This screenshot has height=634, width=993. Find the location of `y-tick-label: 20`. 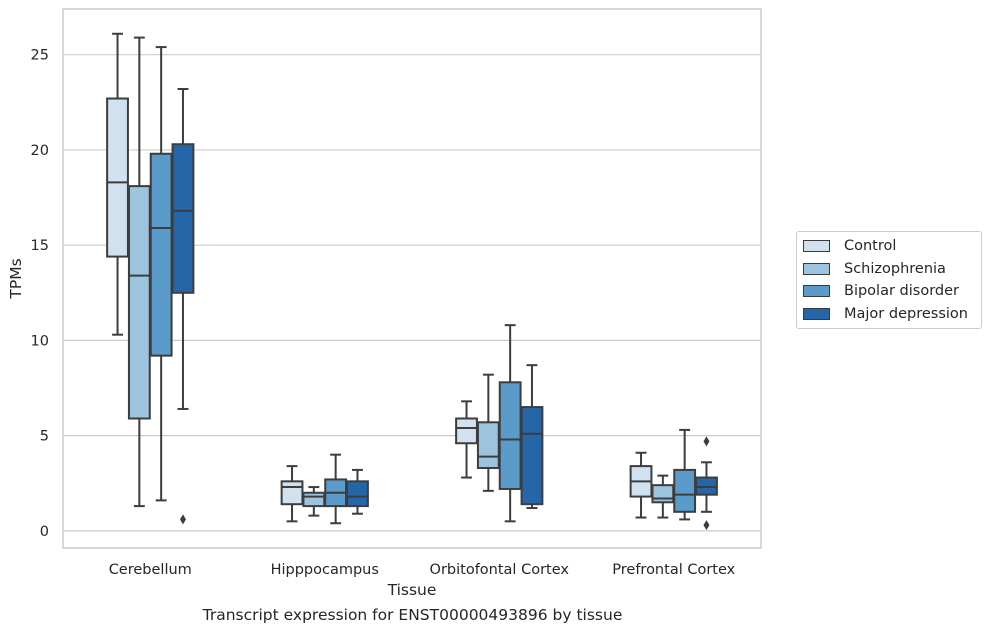

y-tick-label: 20 is located at coordinates (40, 151).